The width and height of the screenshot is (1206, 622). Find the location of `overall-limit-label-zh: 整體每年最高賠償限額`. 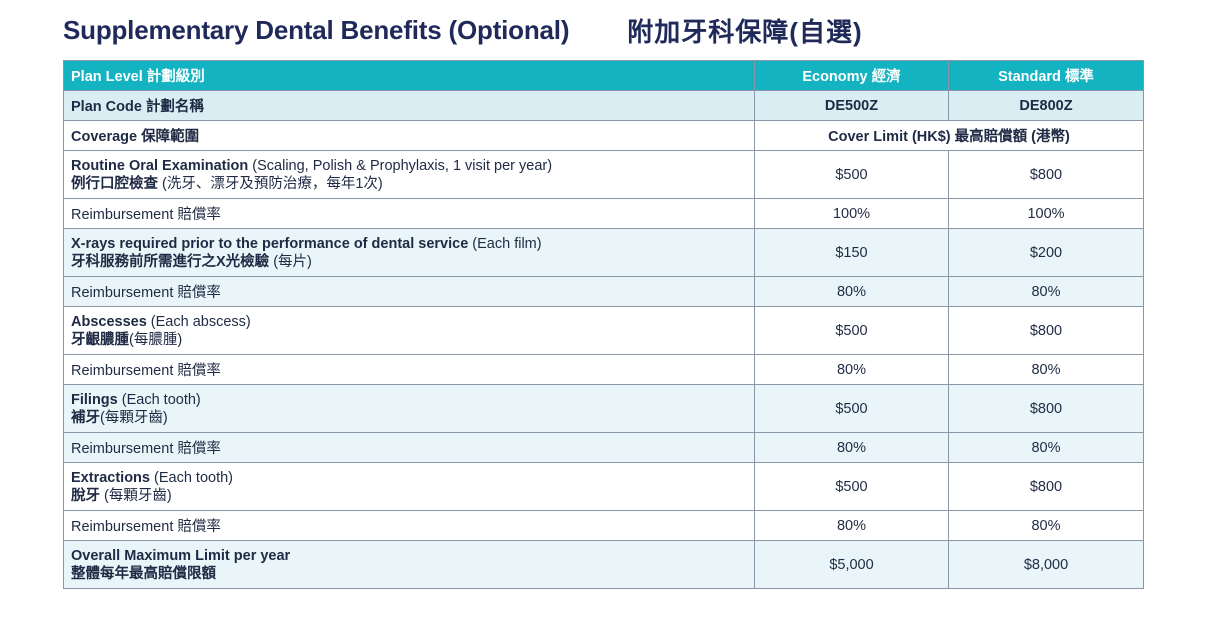

overall-limit-label-zh: 整體每年最高賠償限額 is located at coordinates (143, 573).